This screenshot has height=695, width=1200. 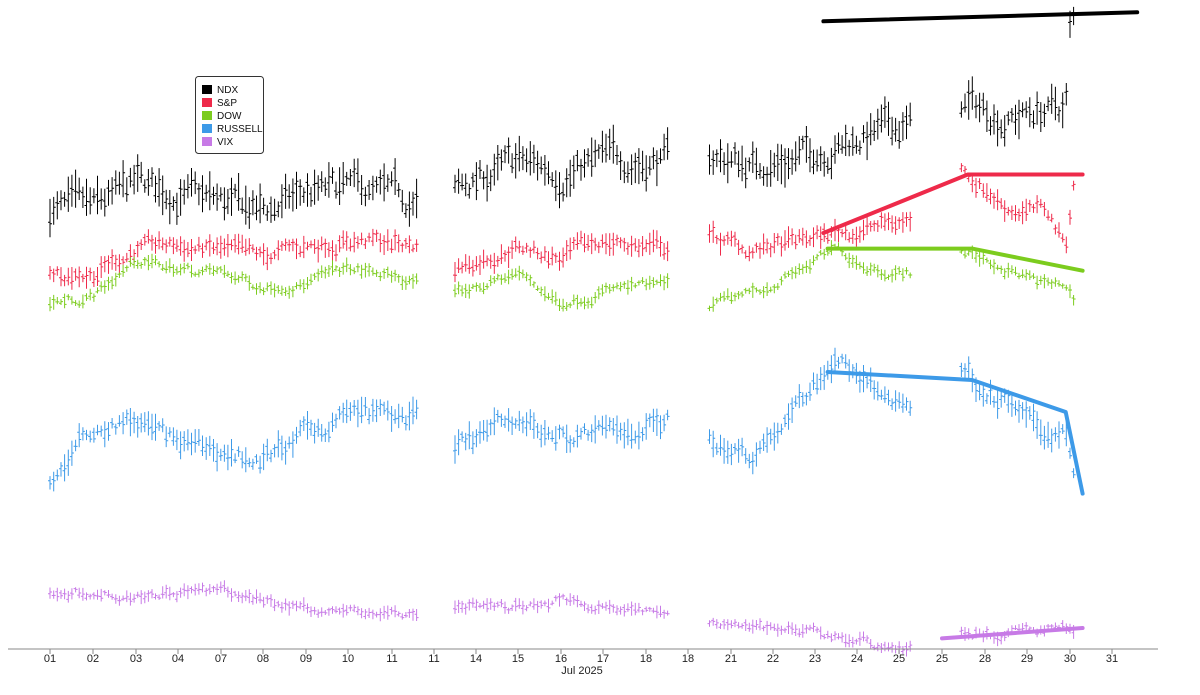 What do you see at coordinates (603, 659) in the screenshot?
I see `x-tick-label: 17` at bounding box center [603, 659].